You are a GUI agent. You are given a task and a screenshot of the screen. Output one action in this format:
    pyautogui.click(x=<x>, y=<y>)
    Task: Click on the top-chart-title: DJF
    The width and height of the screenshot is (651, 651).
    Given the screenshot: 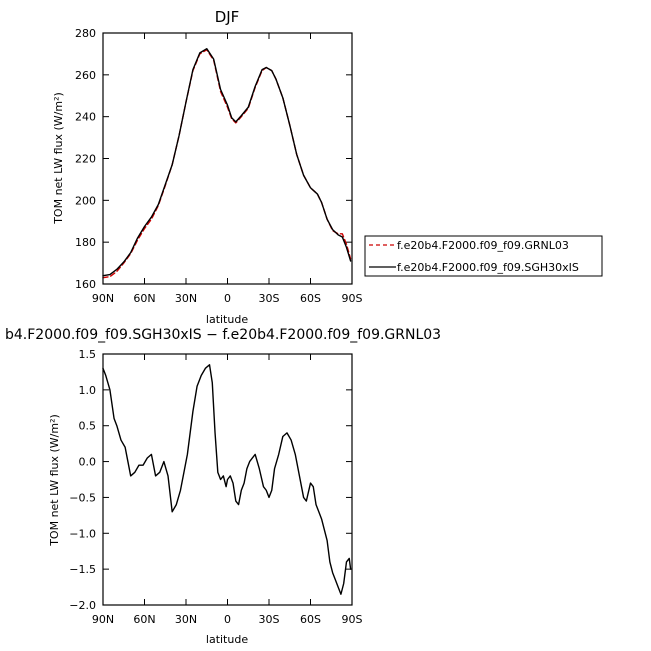 What is the action you would take?
    pyautogui.click(x=227, y=17)
    